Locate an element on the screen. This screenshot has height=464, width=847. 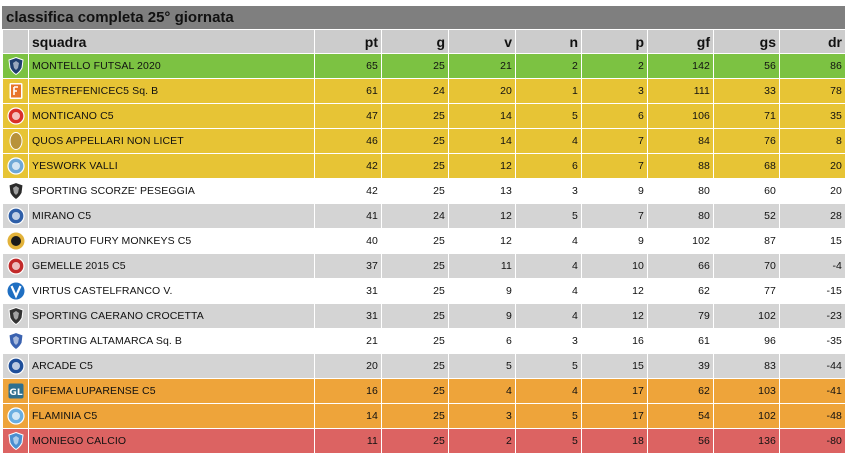
stat-dr: 78 is located at coordinates (812, 91).